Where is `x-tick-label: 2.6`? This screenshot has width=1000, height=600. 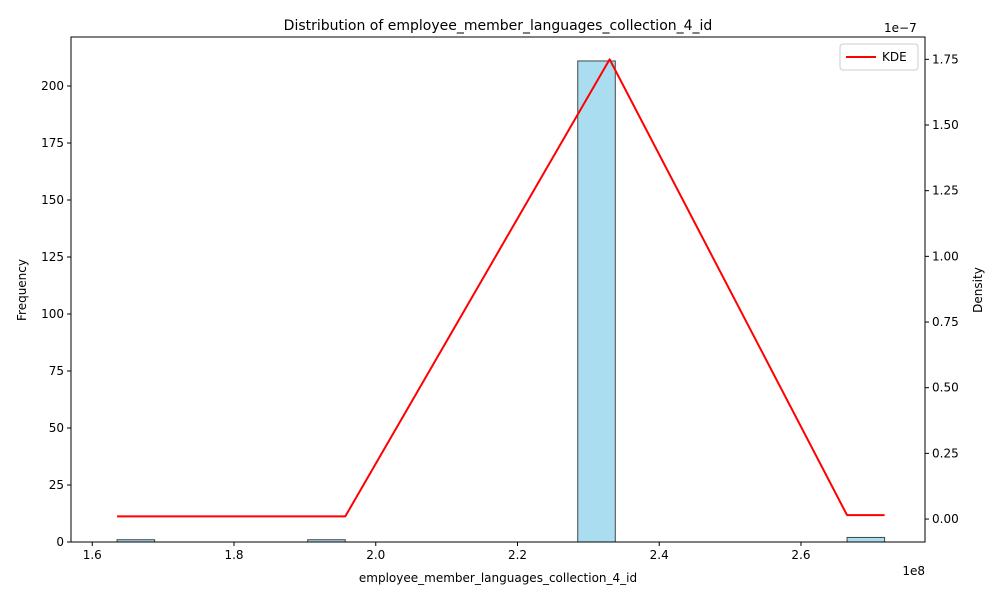 x-tick-label: 2.6 is located at coordinates (800, 555).